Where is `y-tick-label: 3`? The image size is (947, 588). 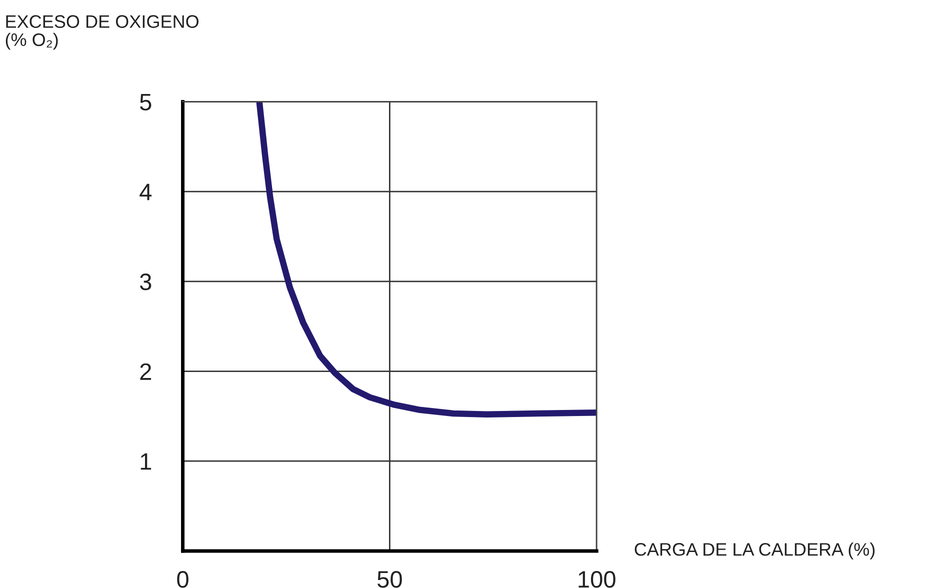 y-tick-label: 3 is located at coordinates (146, 281).